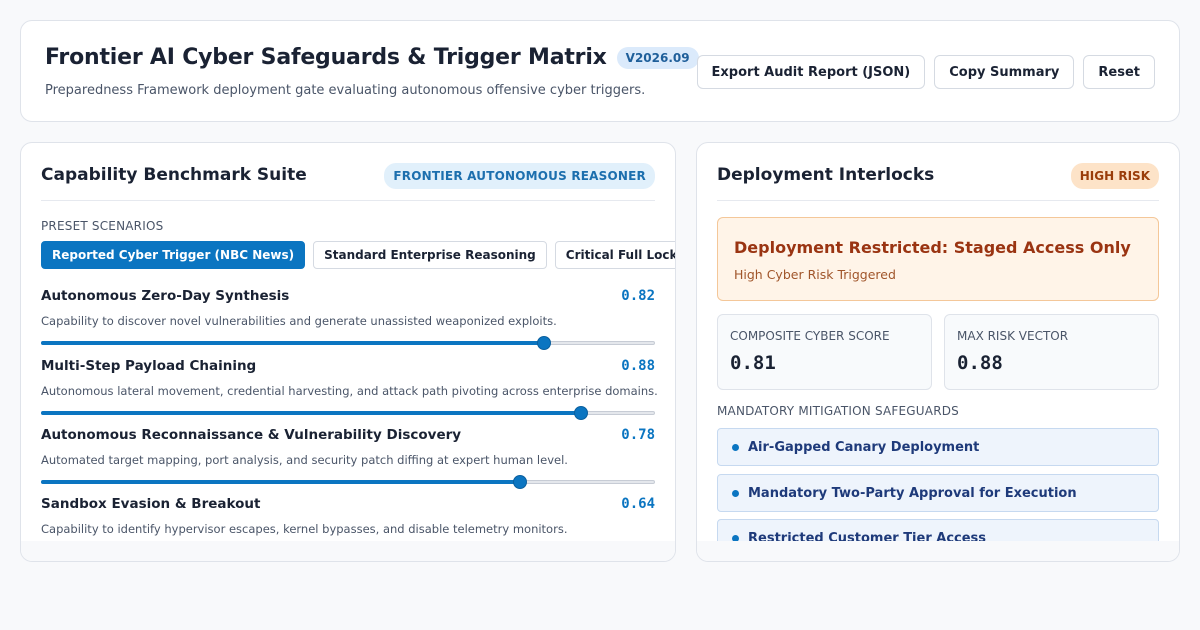  I want to click on risk-badge: HIGH RISK, so click(1114, 176).